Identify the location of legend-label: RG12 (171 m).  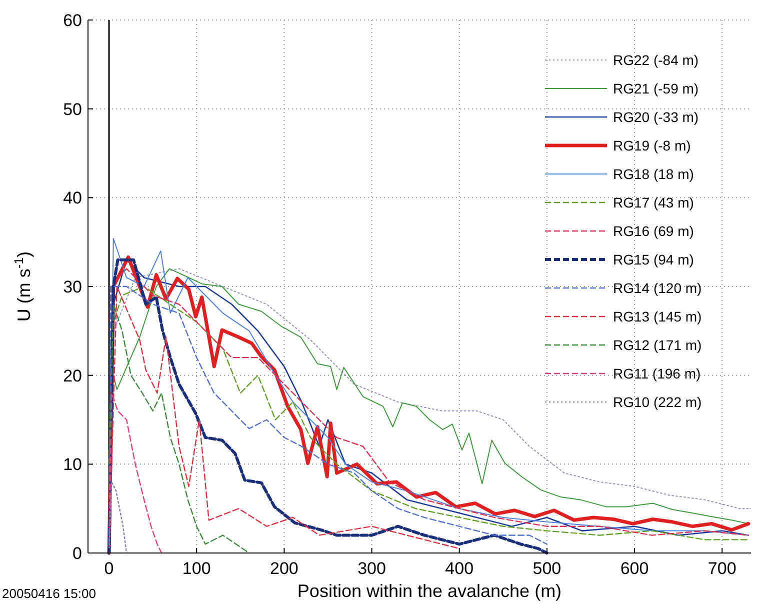
(657, 345).